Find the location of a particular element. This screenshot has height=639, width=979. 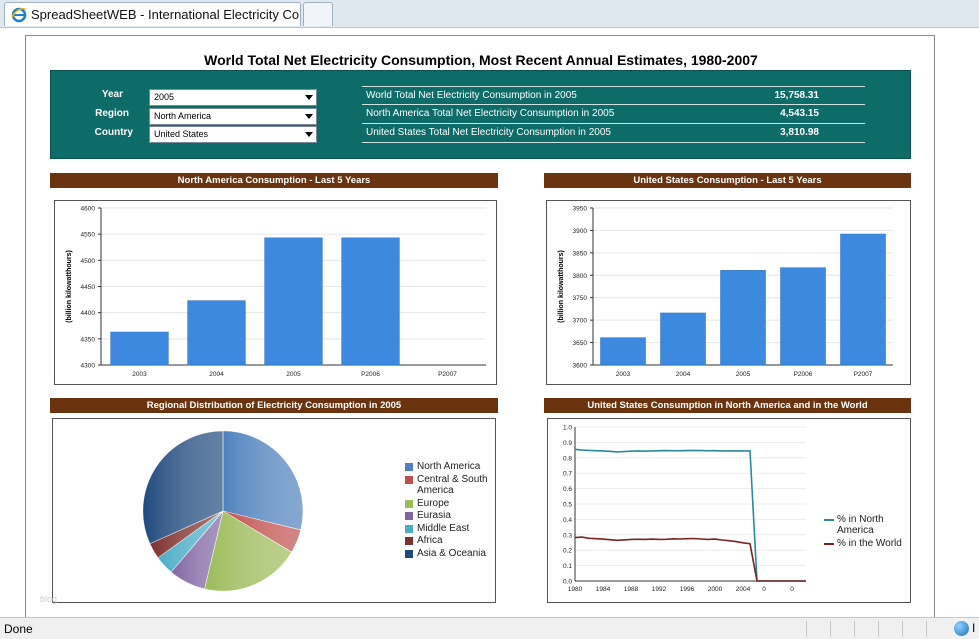

legend-item: Central & South America is located at coordinates (451, 485).